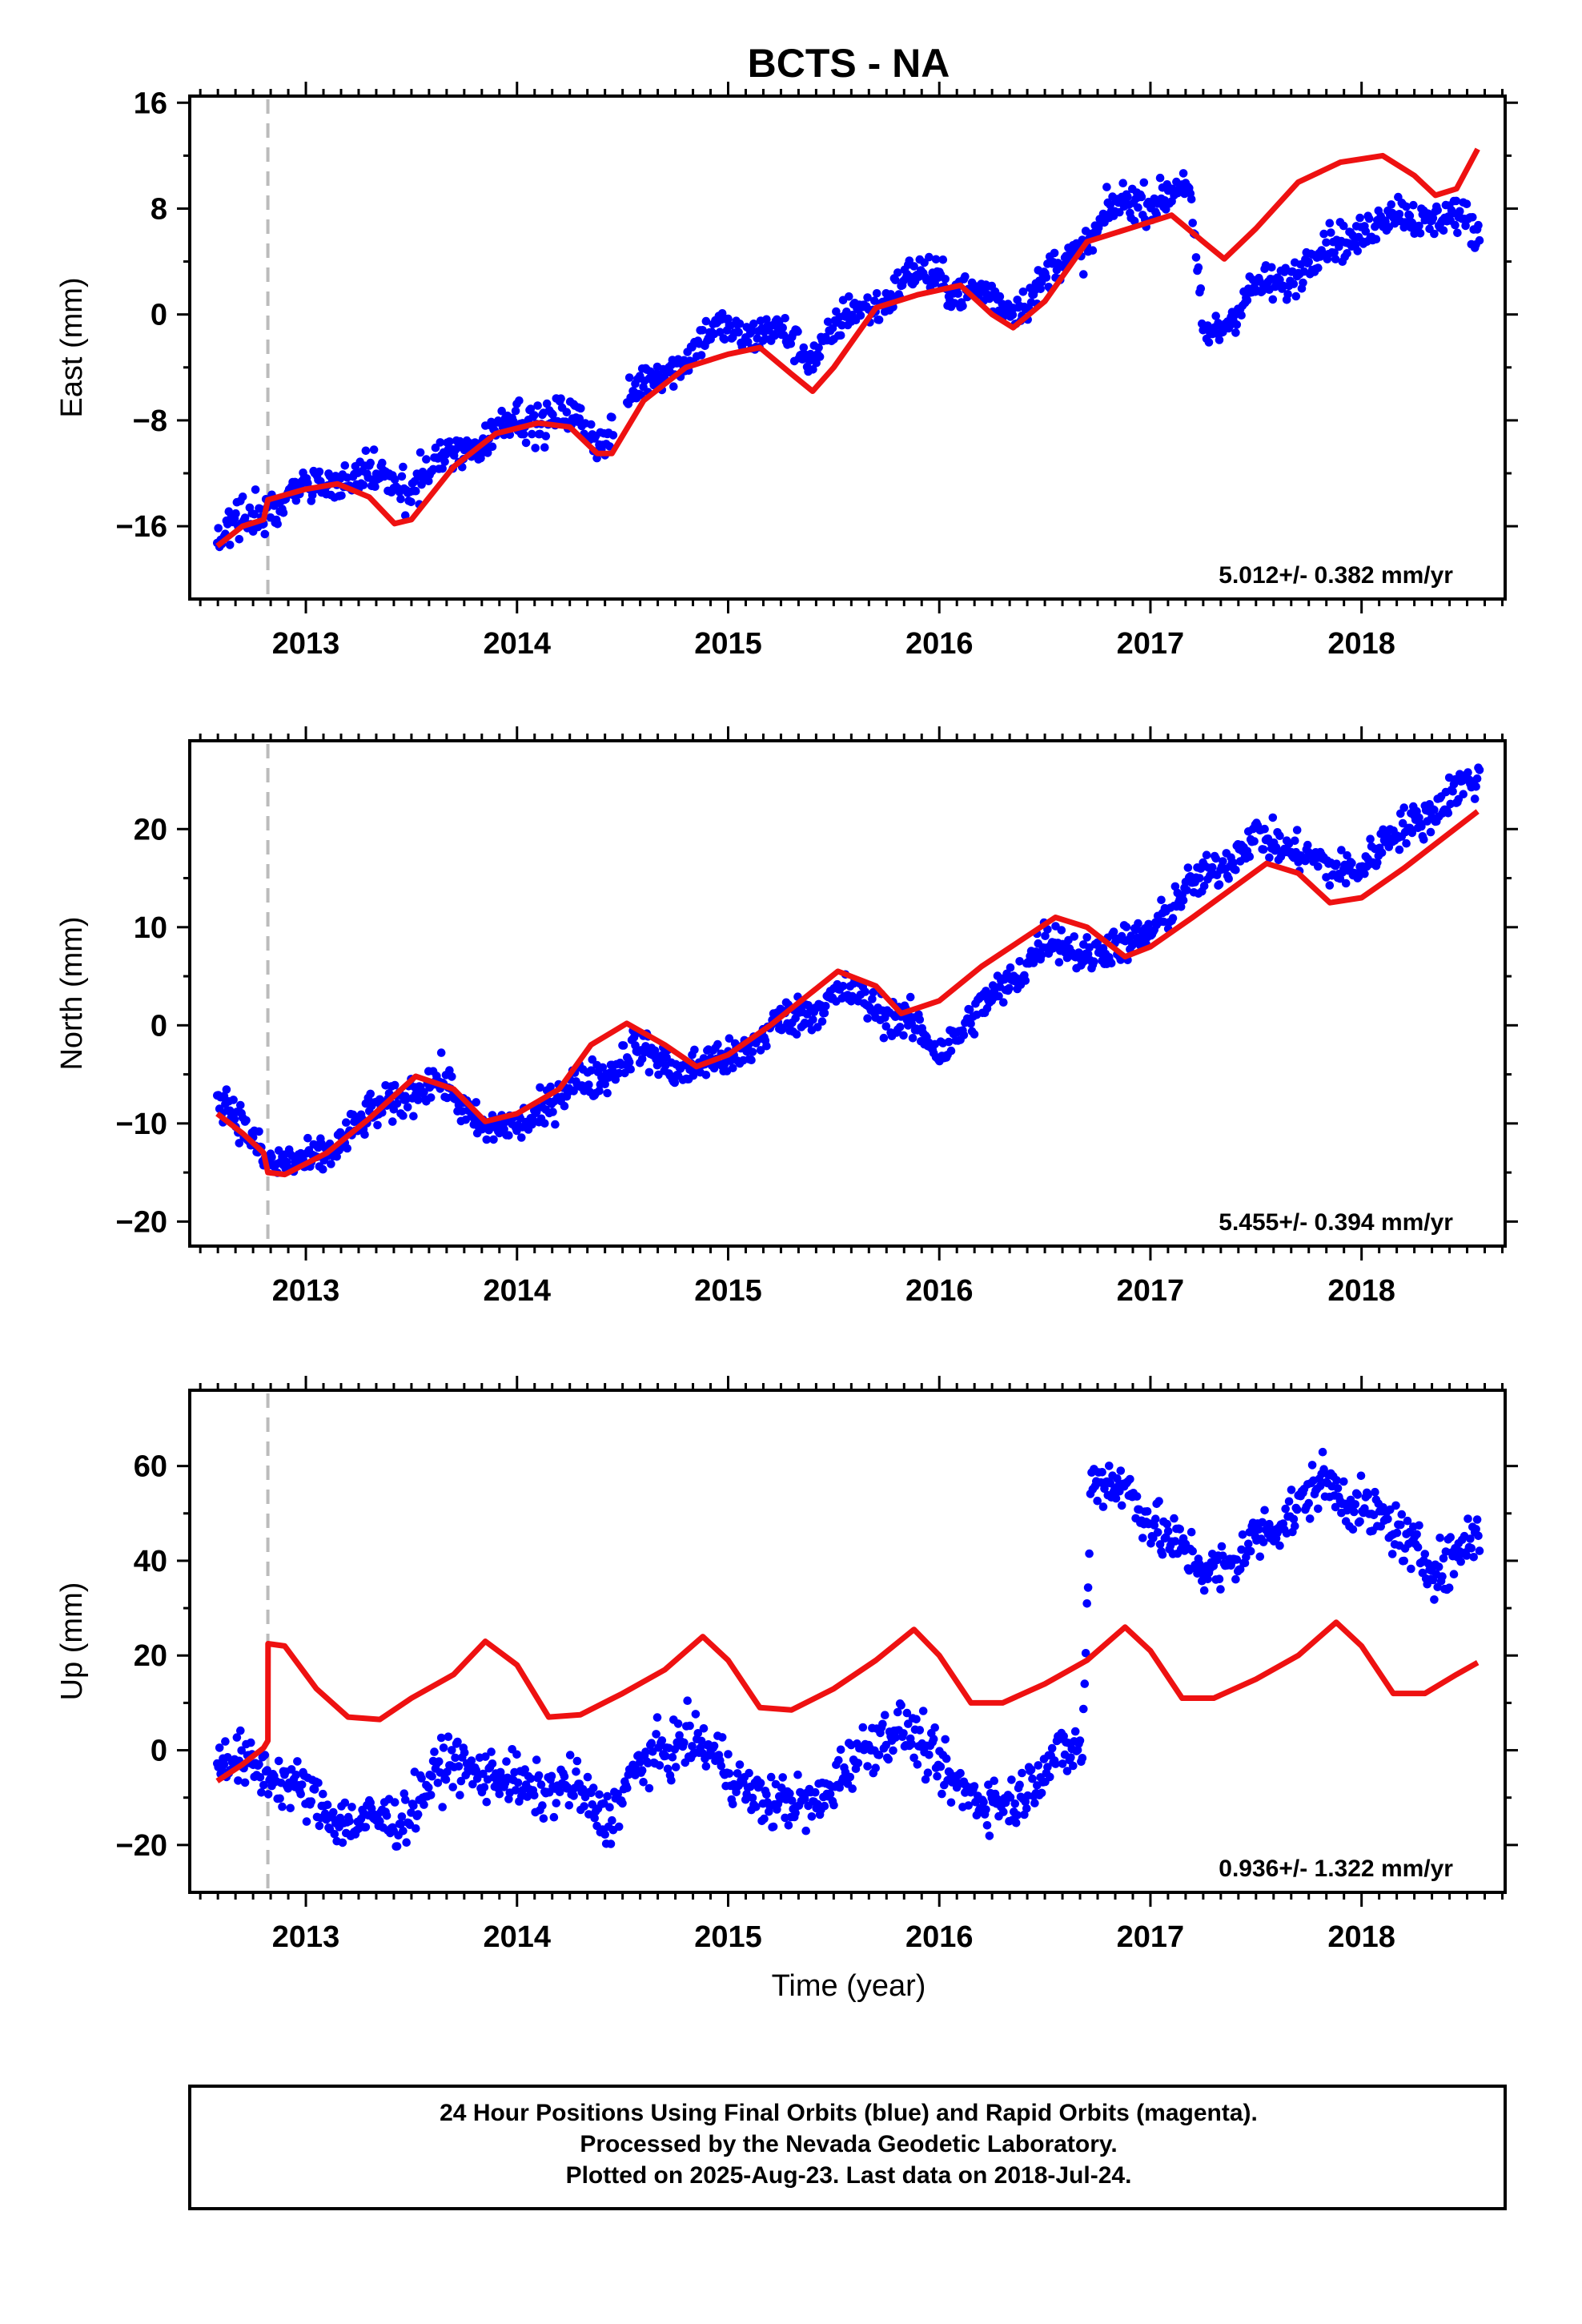  Describe the element at coordinates (141, 1124) in the screenshot. I see `y-tick-label: −10` at that location.